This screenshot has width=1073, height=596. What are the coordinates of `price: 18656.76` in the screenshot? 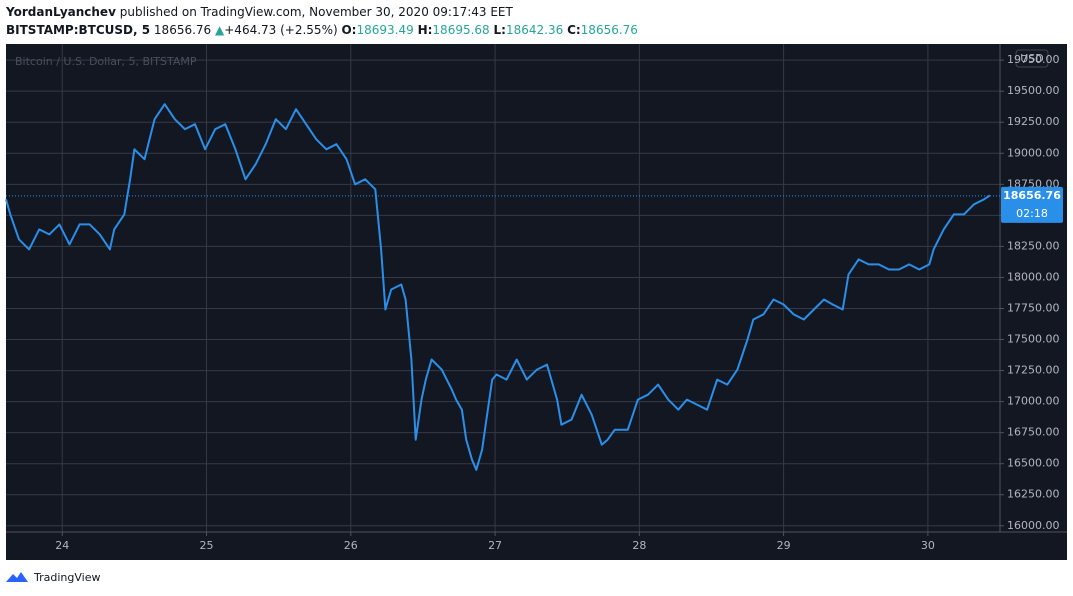 It's located at (182, 30).